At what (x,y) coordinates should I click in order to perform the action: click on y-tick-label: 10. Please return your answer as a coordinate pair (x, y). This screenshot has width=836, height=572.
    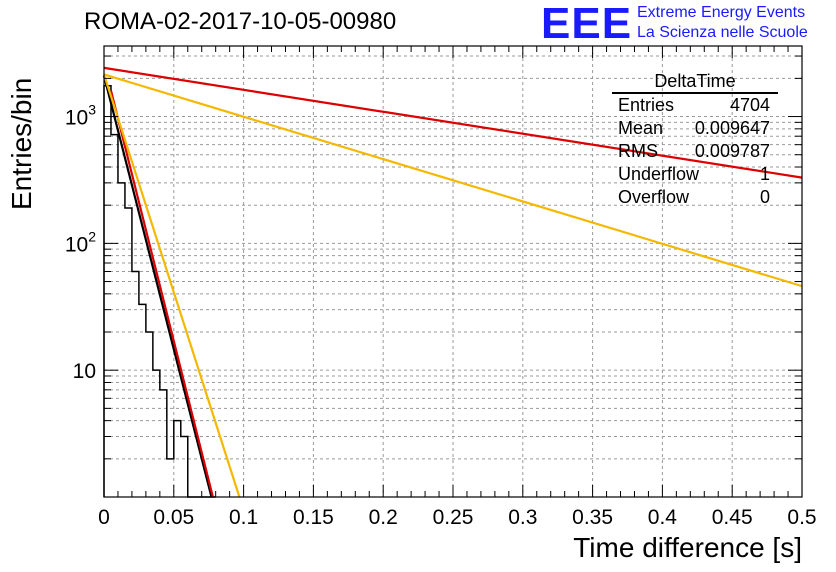
    Looking at the image, I should click on (84, 371).